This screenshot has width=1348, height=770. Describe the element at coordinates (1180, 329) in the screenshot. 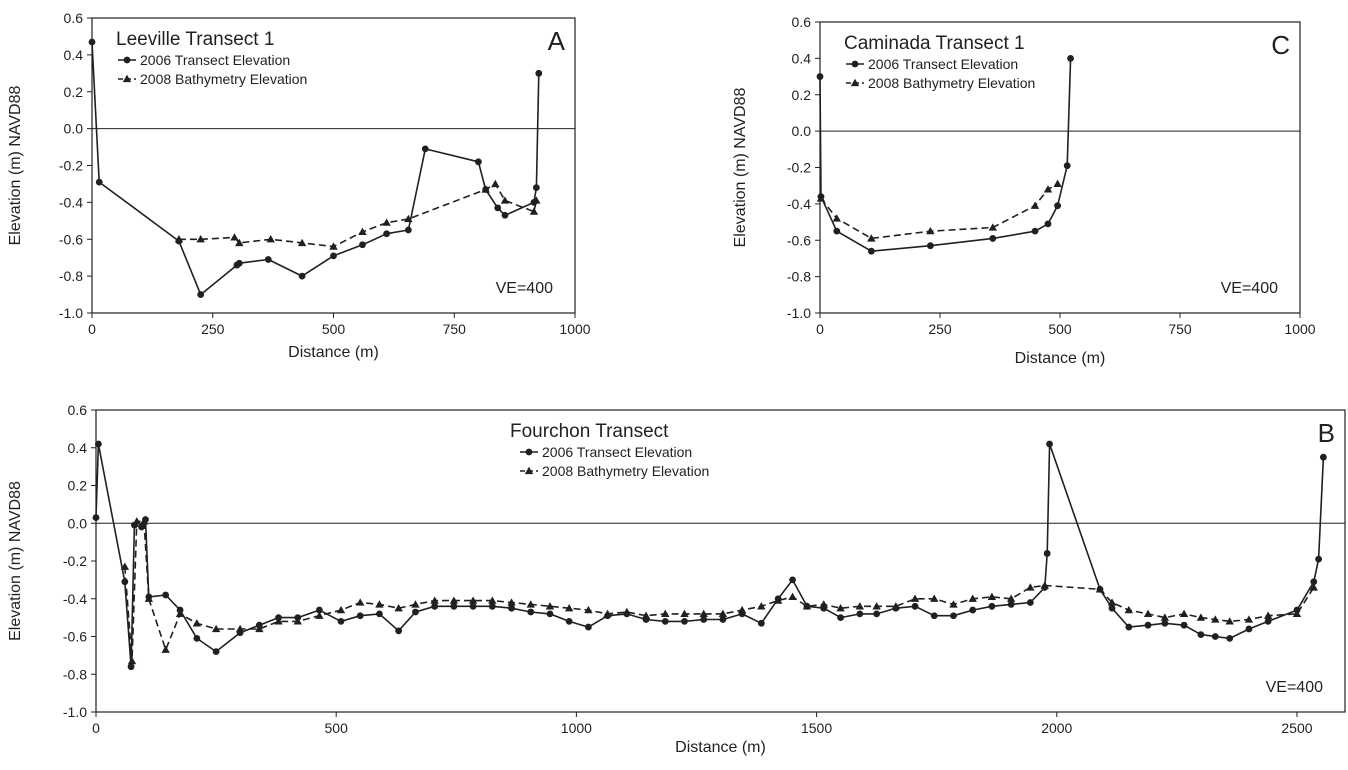

I see `x-tick-label: 750` at that location.